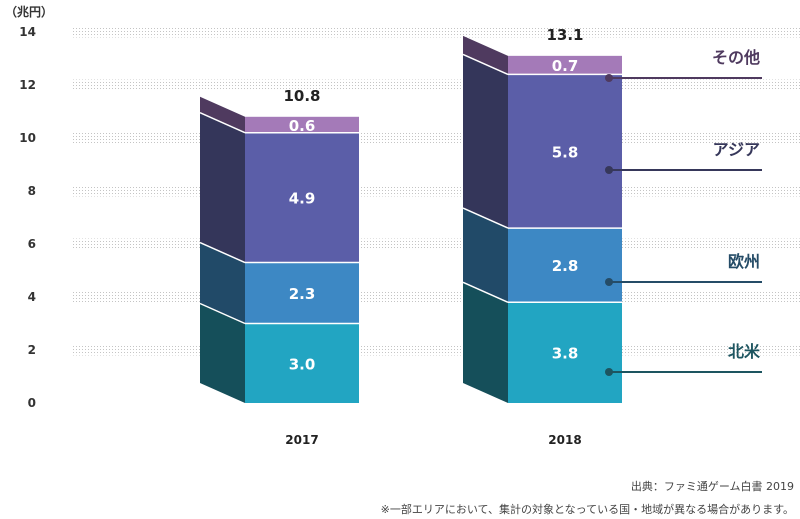 This screenshot has width=800, height=519. I want to click on data-label: 0.7, so click(565, 66).